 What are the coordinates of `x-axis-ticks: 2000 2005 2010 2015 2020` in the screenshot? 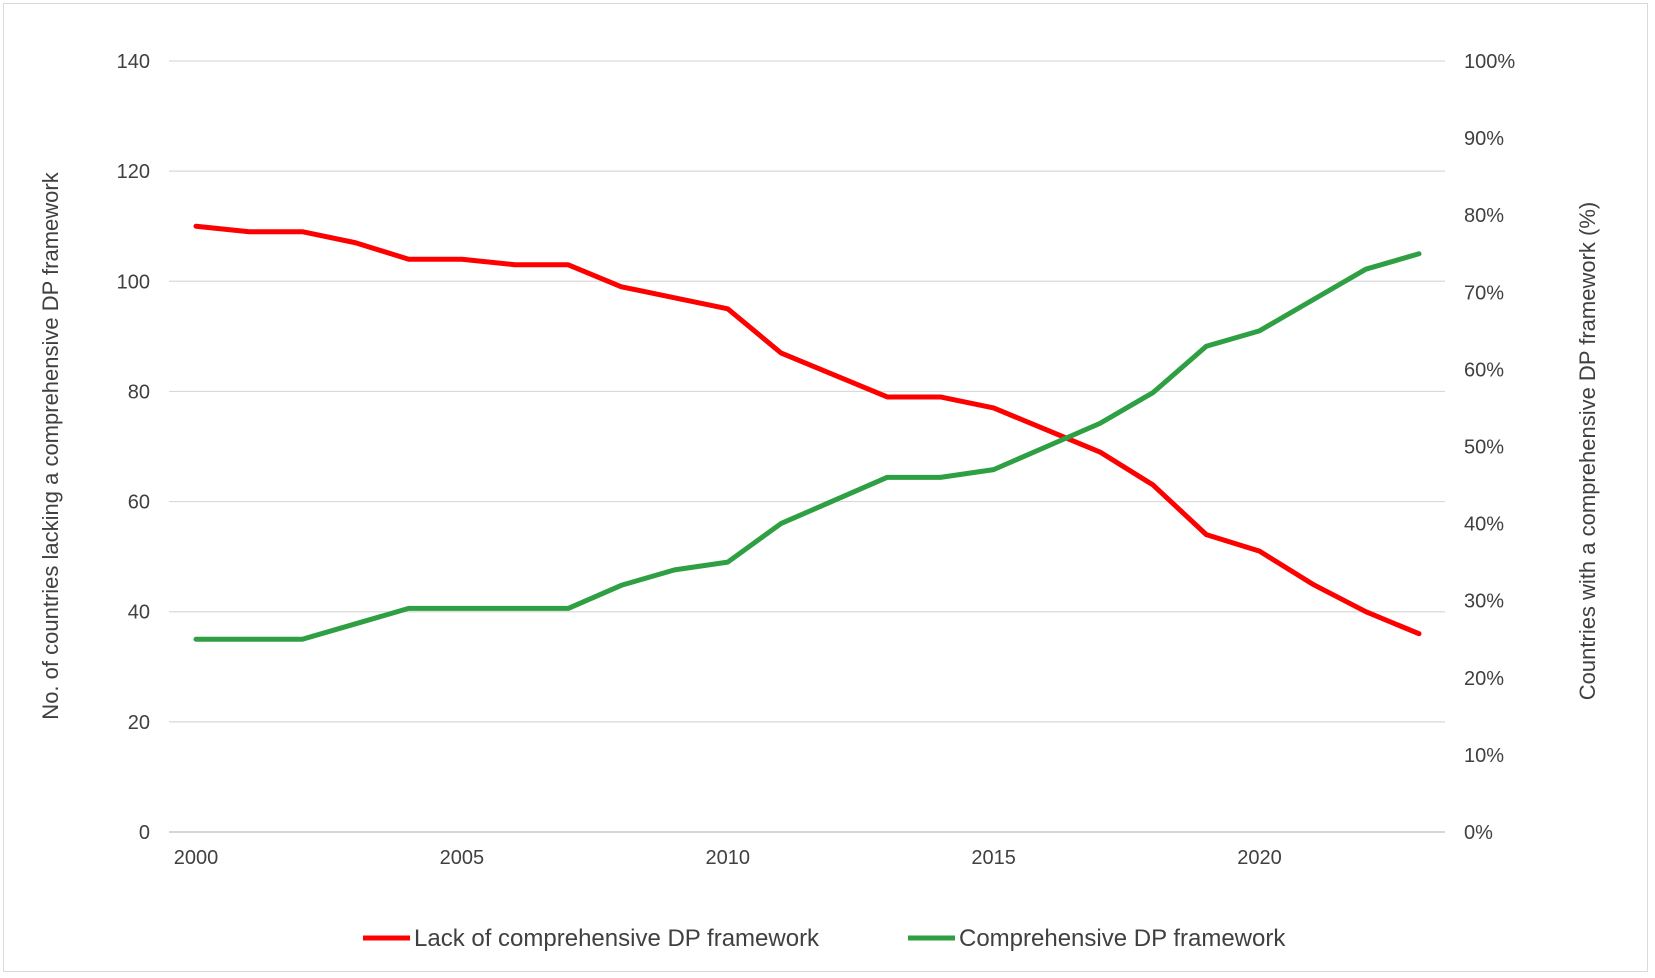 It's located at (728, 858).